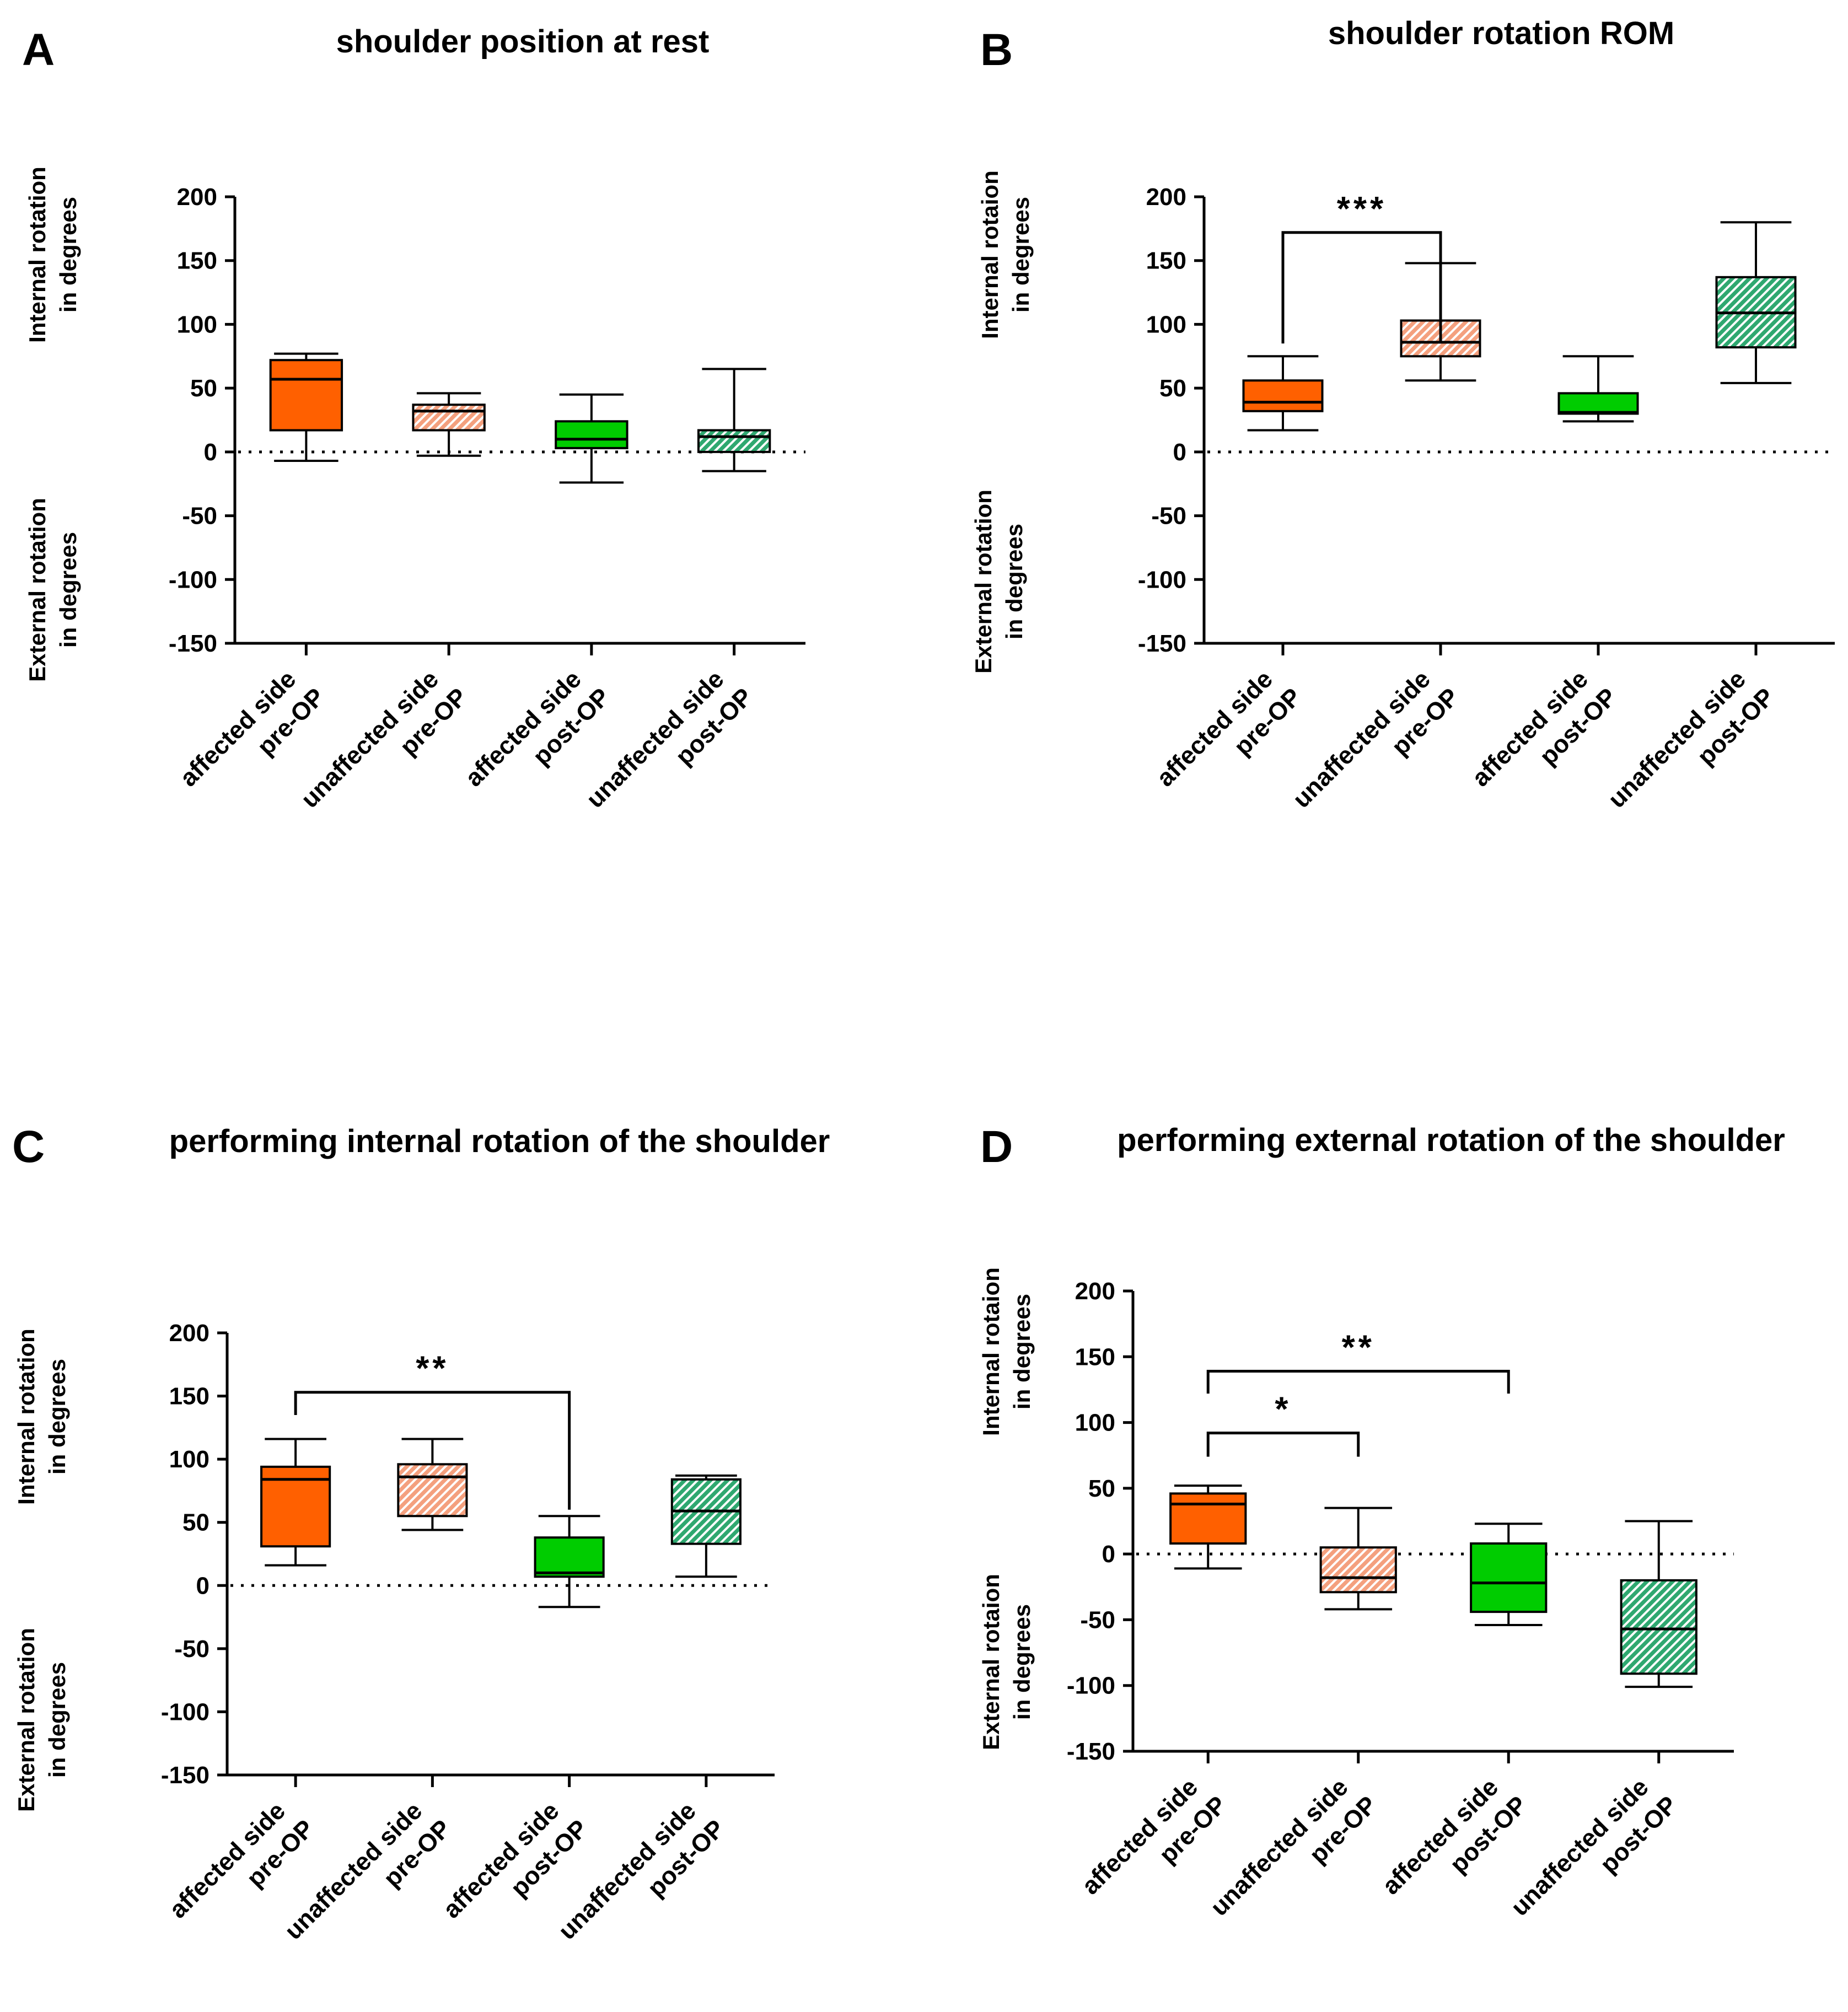 Image resolution: width=1848 pixels, height=2012 pixels. What do you see at coordinates (1091, 1752) in the screenshot?
I see `panel-d-y-tick-label: -150` at bounding box center [1091, 1752].